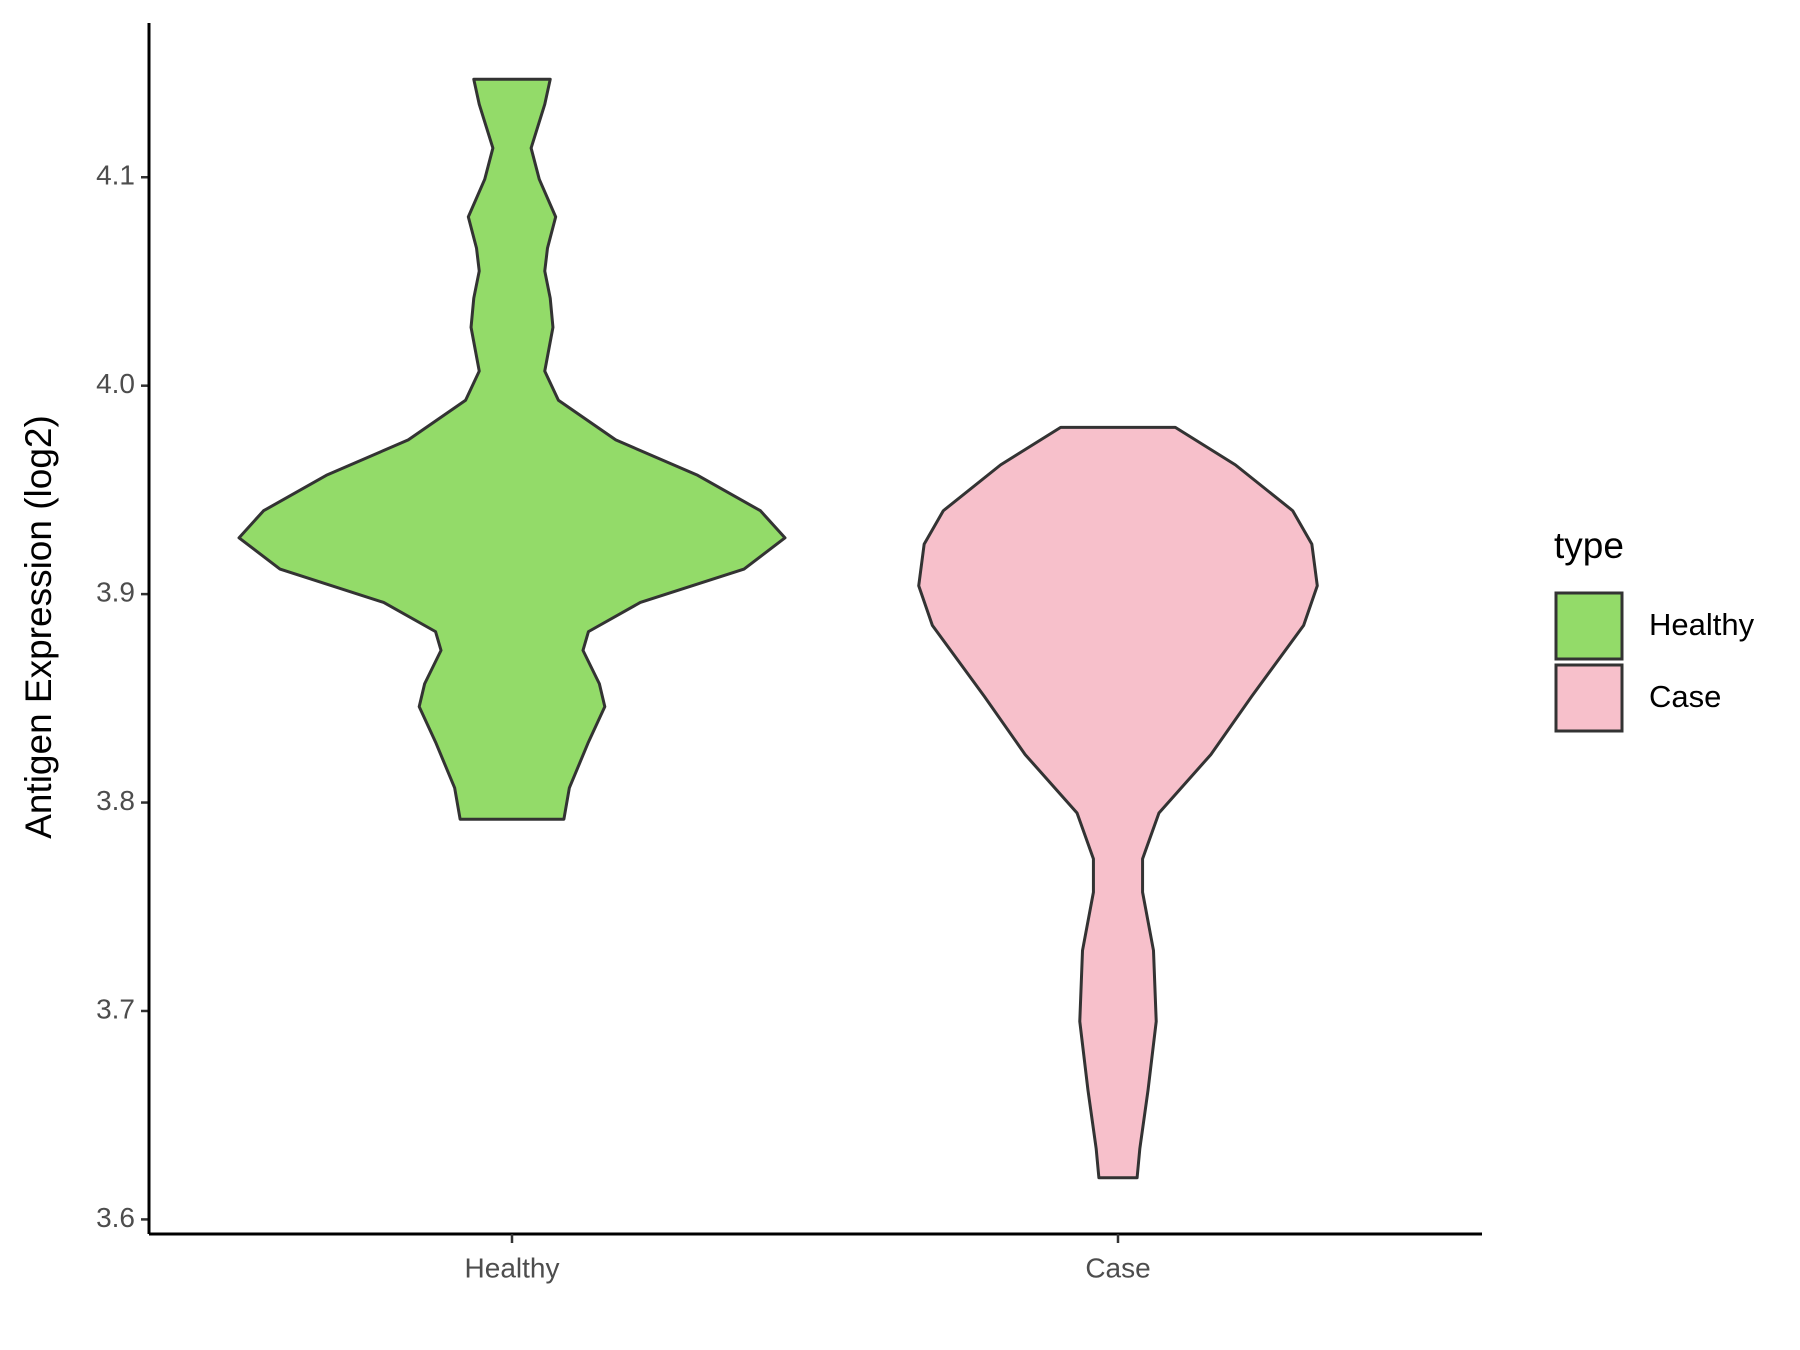 The image size is (1800, 1350). What do you see at coordinates (38, 627) in the screenshot?
I see `y-axis-title: Antigen Expression (log2)` at bounding box center [38, 627].